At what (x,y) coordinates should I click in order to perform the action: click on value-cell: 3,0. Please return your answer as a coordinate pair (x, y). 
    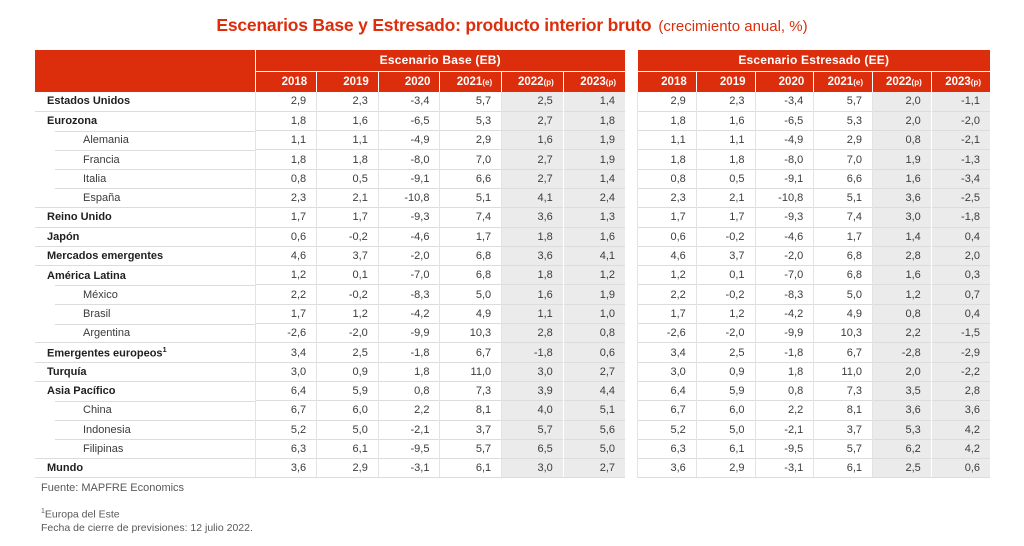
    Looking at the image, I should click on (285, 371).